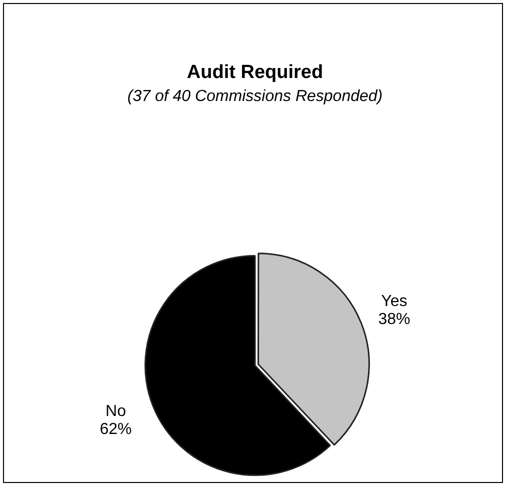 Image resolution: width=510 pixels, height=487 pixels. What do you see at coordinates (116, 411) in the screenshot?
I see `slice-label: No` at bounding box center [116, 411].